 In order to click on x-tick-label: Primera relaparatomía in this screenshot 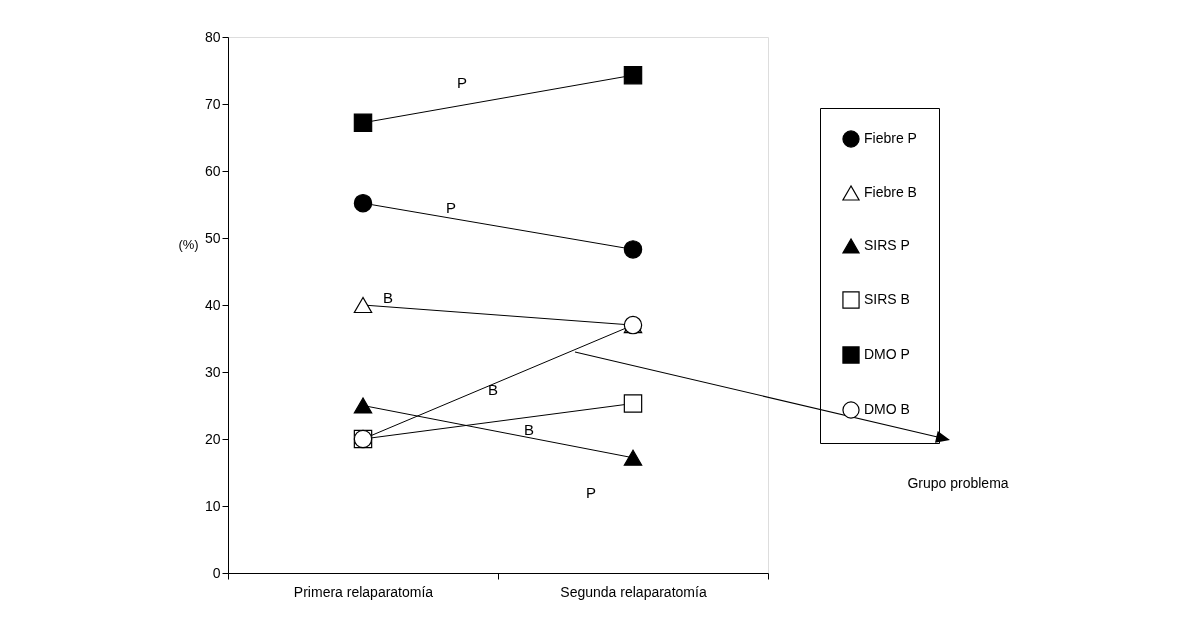, I will do `click(363, 591)`.